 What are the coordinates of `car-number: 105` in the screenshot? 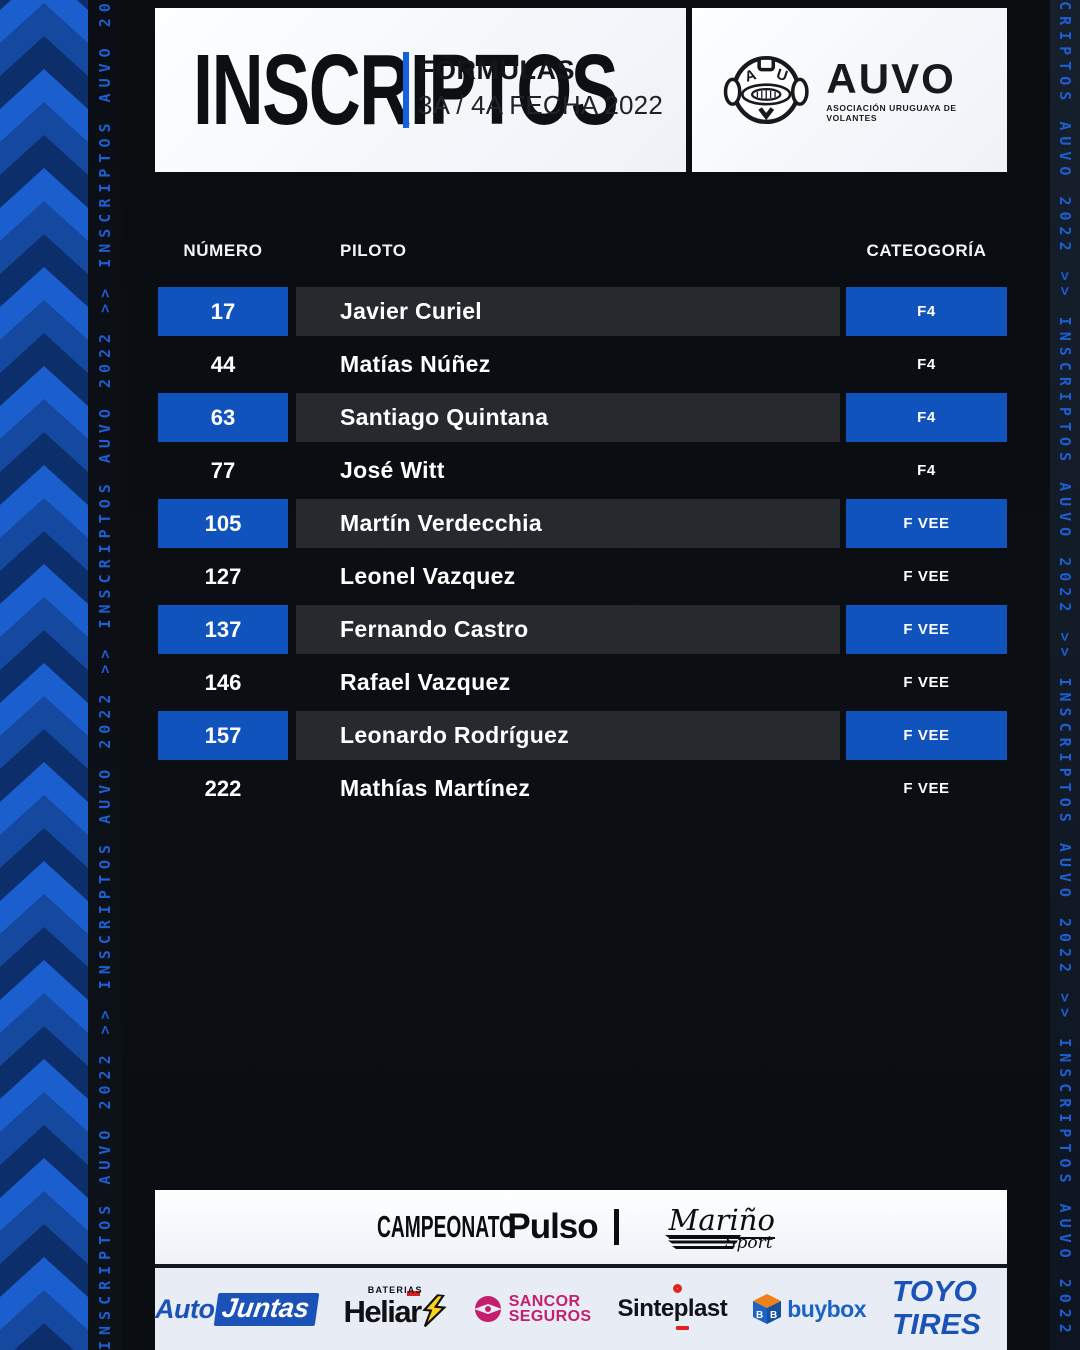 It's located at (223, 523).